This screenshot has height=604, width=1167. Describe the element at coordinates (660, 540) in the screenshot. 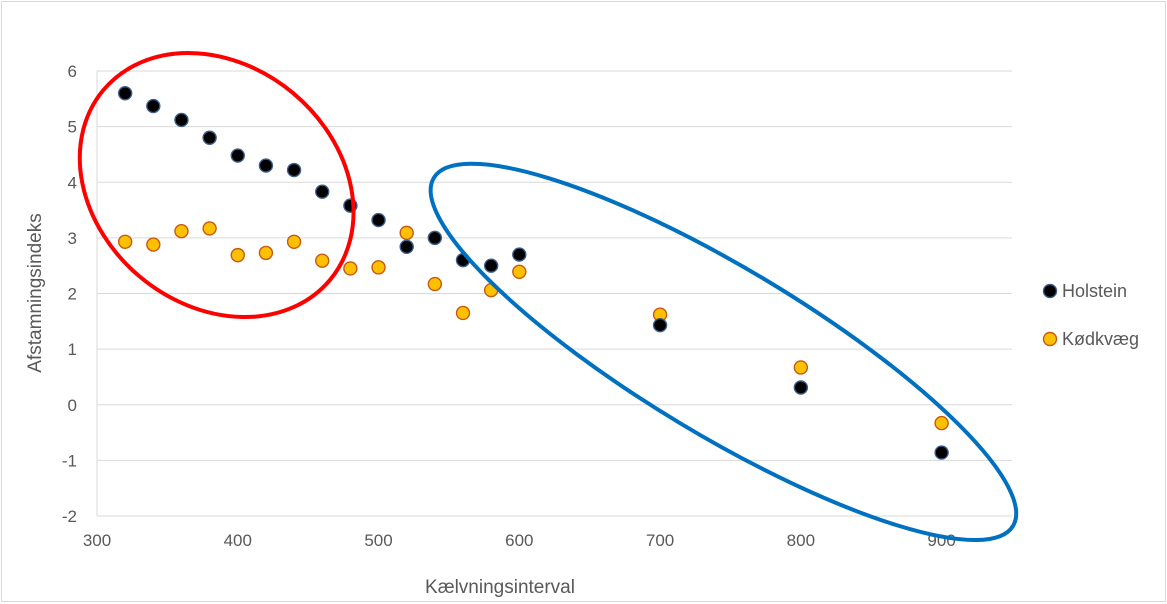

I see `x-tick-label: 700` at that location.